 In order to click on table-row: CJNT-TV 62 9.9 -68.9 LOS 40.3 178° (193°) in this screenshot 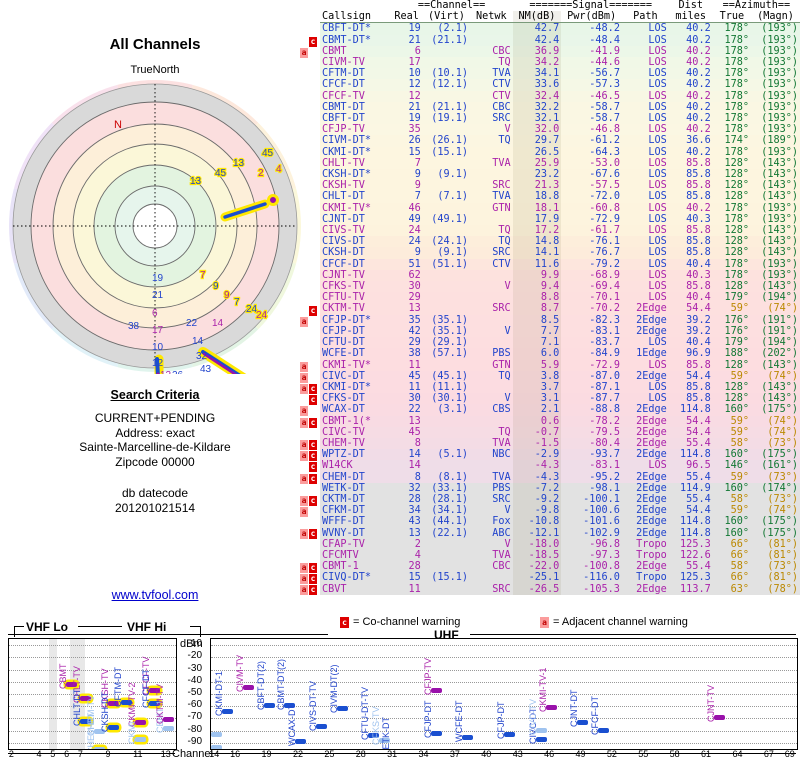, I will do `click(560, 275)`.